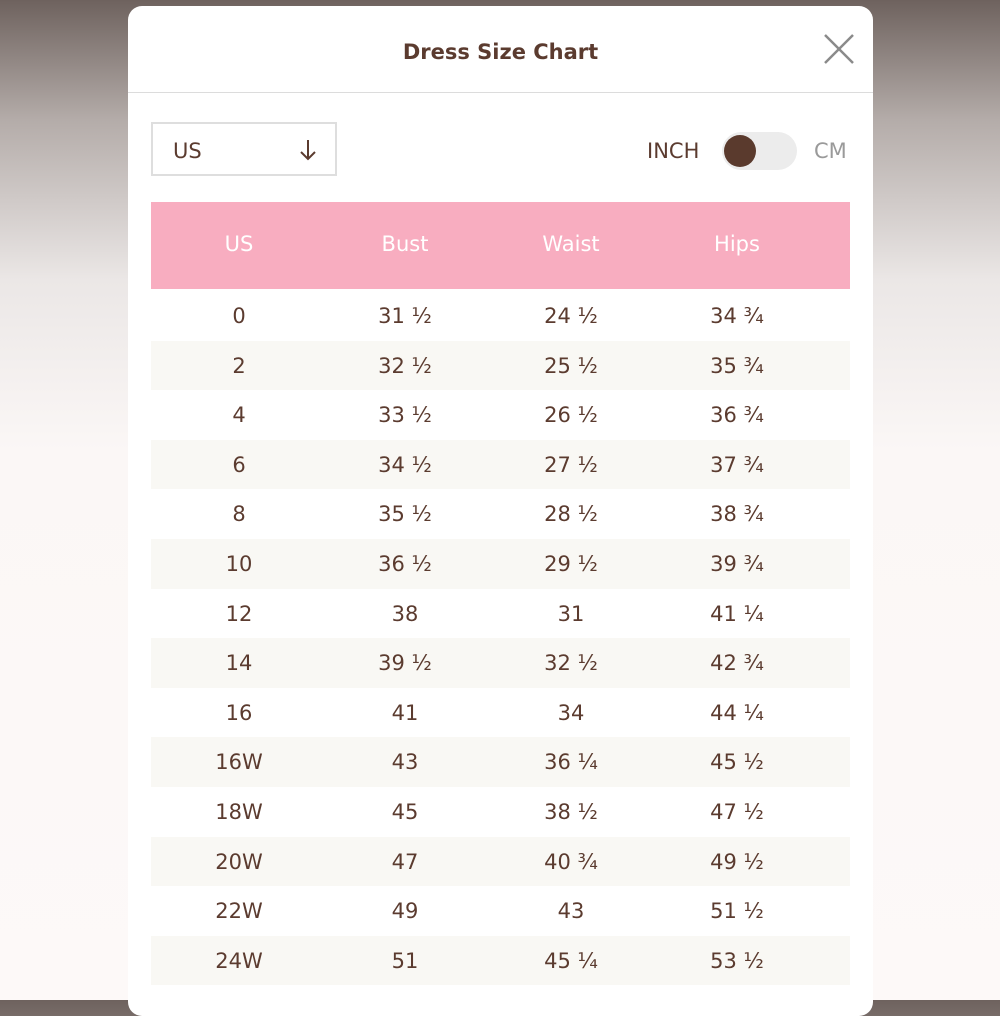 This screenshot has height=1016, width=1000. What do you see at coordinates (737, 663) in the screenshot?
I see `table-cell: 42 ¾` at bounding box center [737, 663].